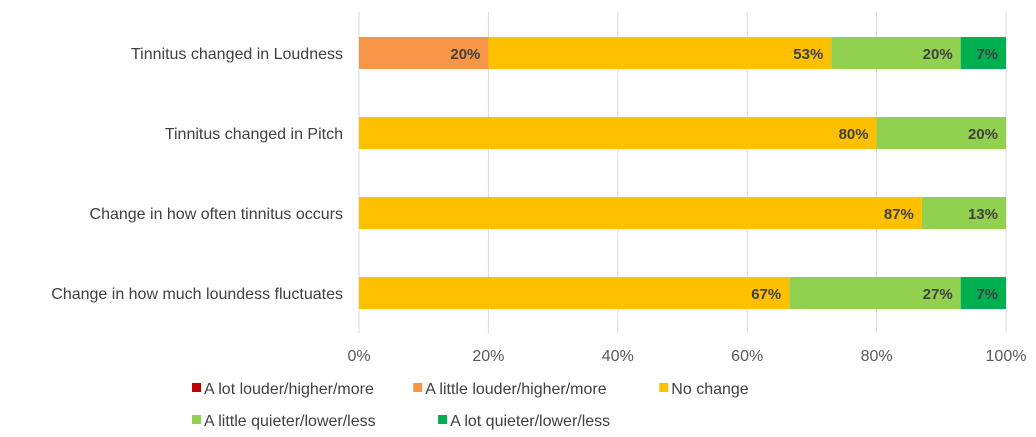  Describe the element at coordinates (216, 214) in the screenshot. I see `category-label: Change in how often tinnitus occurs` at that location.